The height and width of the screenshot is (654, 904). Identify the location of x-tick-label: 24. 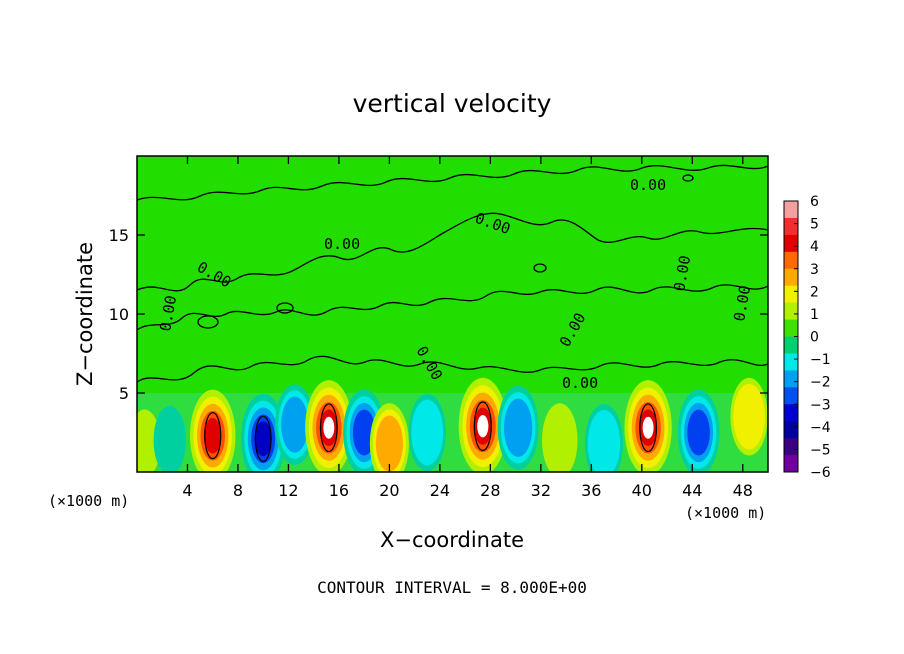
(440, 490).